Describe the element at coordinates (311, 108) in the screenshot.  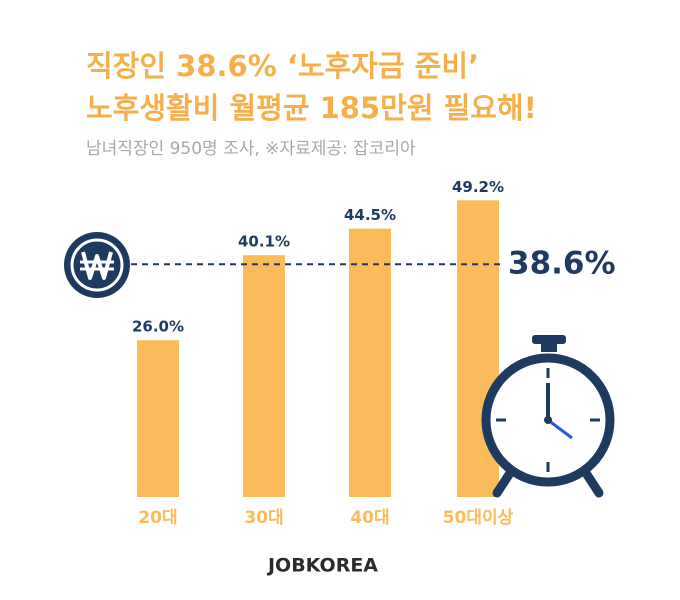
I see `chart-title: 노후생활비 월평균 185만원 필요해!` at that location.